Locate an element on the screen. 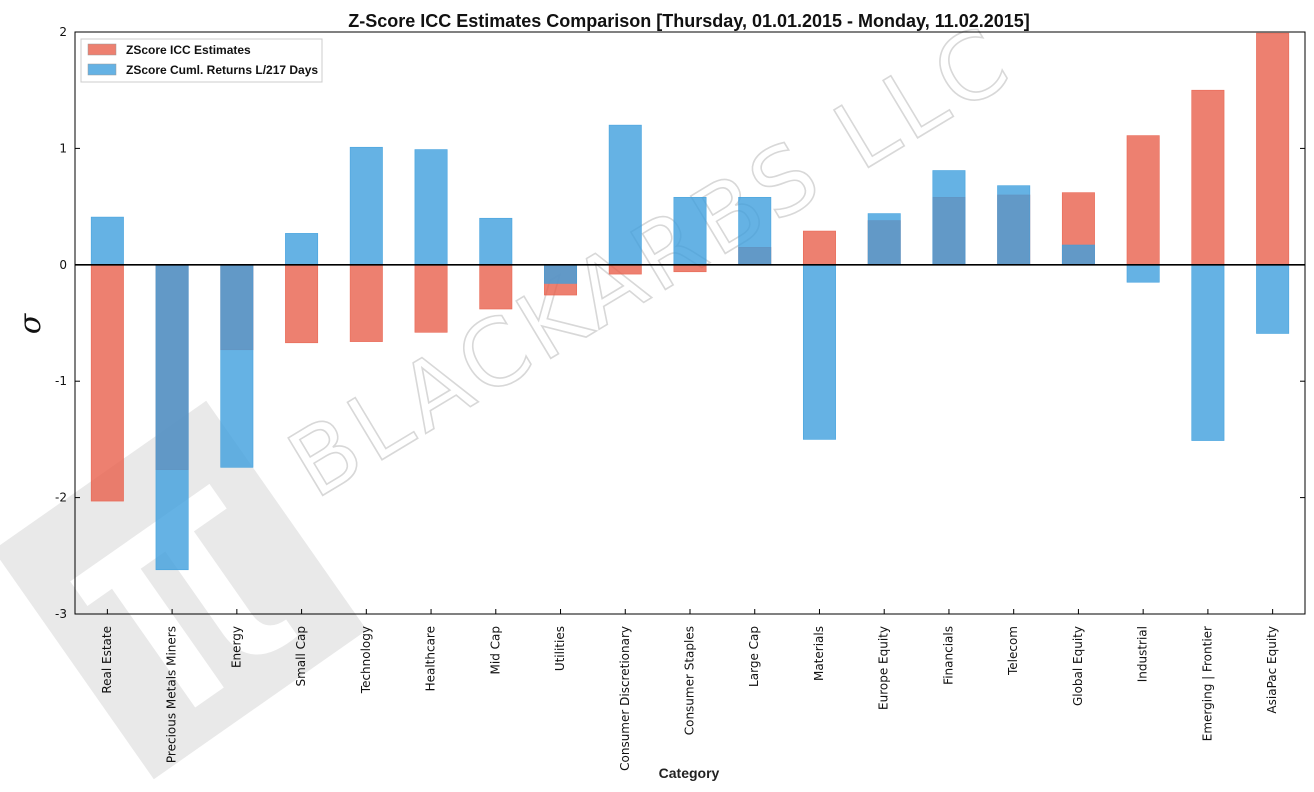 The image size is (1314, 792). x-tick-label-4: Technology is located at coordinates (366, 660).